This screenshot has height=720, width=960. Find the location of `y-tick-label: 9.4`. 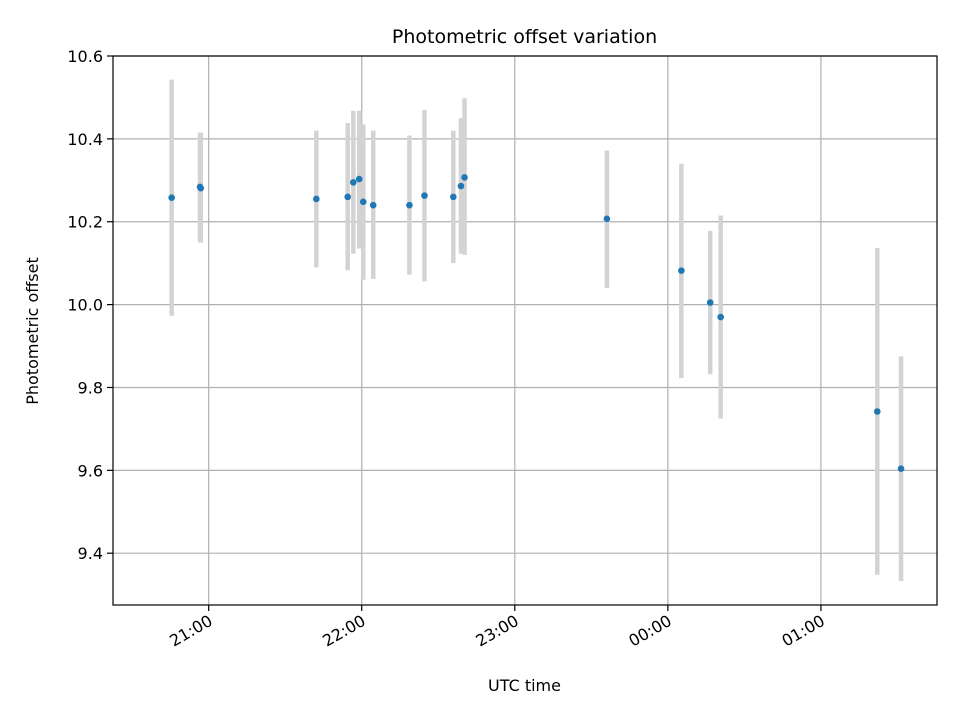

y-tick-label: 9.4 is located at coordinates (90, 553).